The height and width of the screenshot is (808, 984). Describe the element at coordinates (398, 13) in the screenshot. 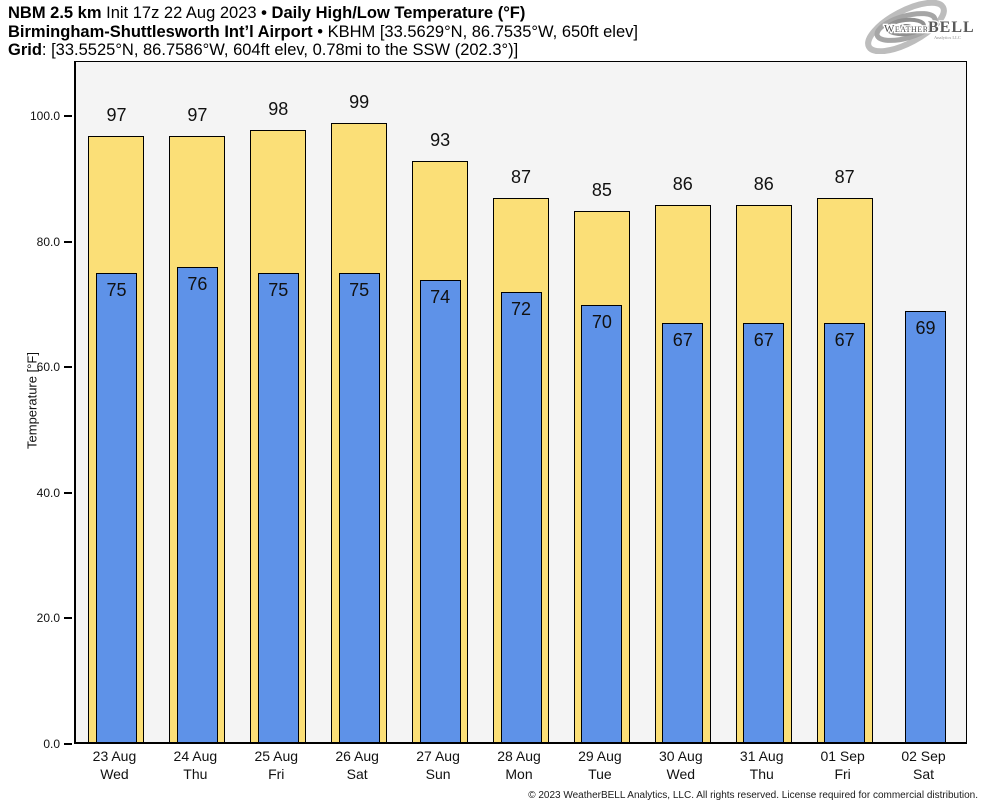

I see `chart-title: Daily High/Low Temperature (°F)` at that location.